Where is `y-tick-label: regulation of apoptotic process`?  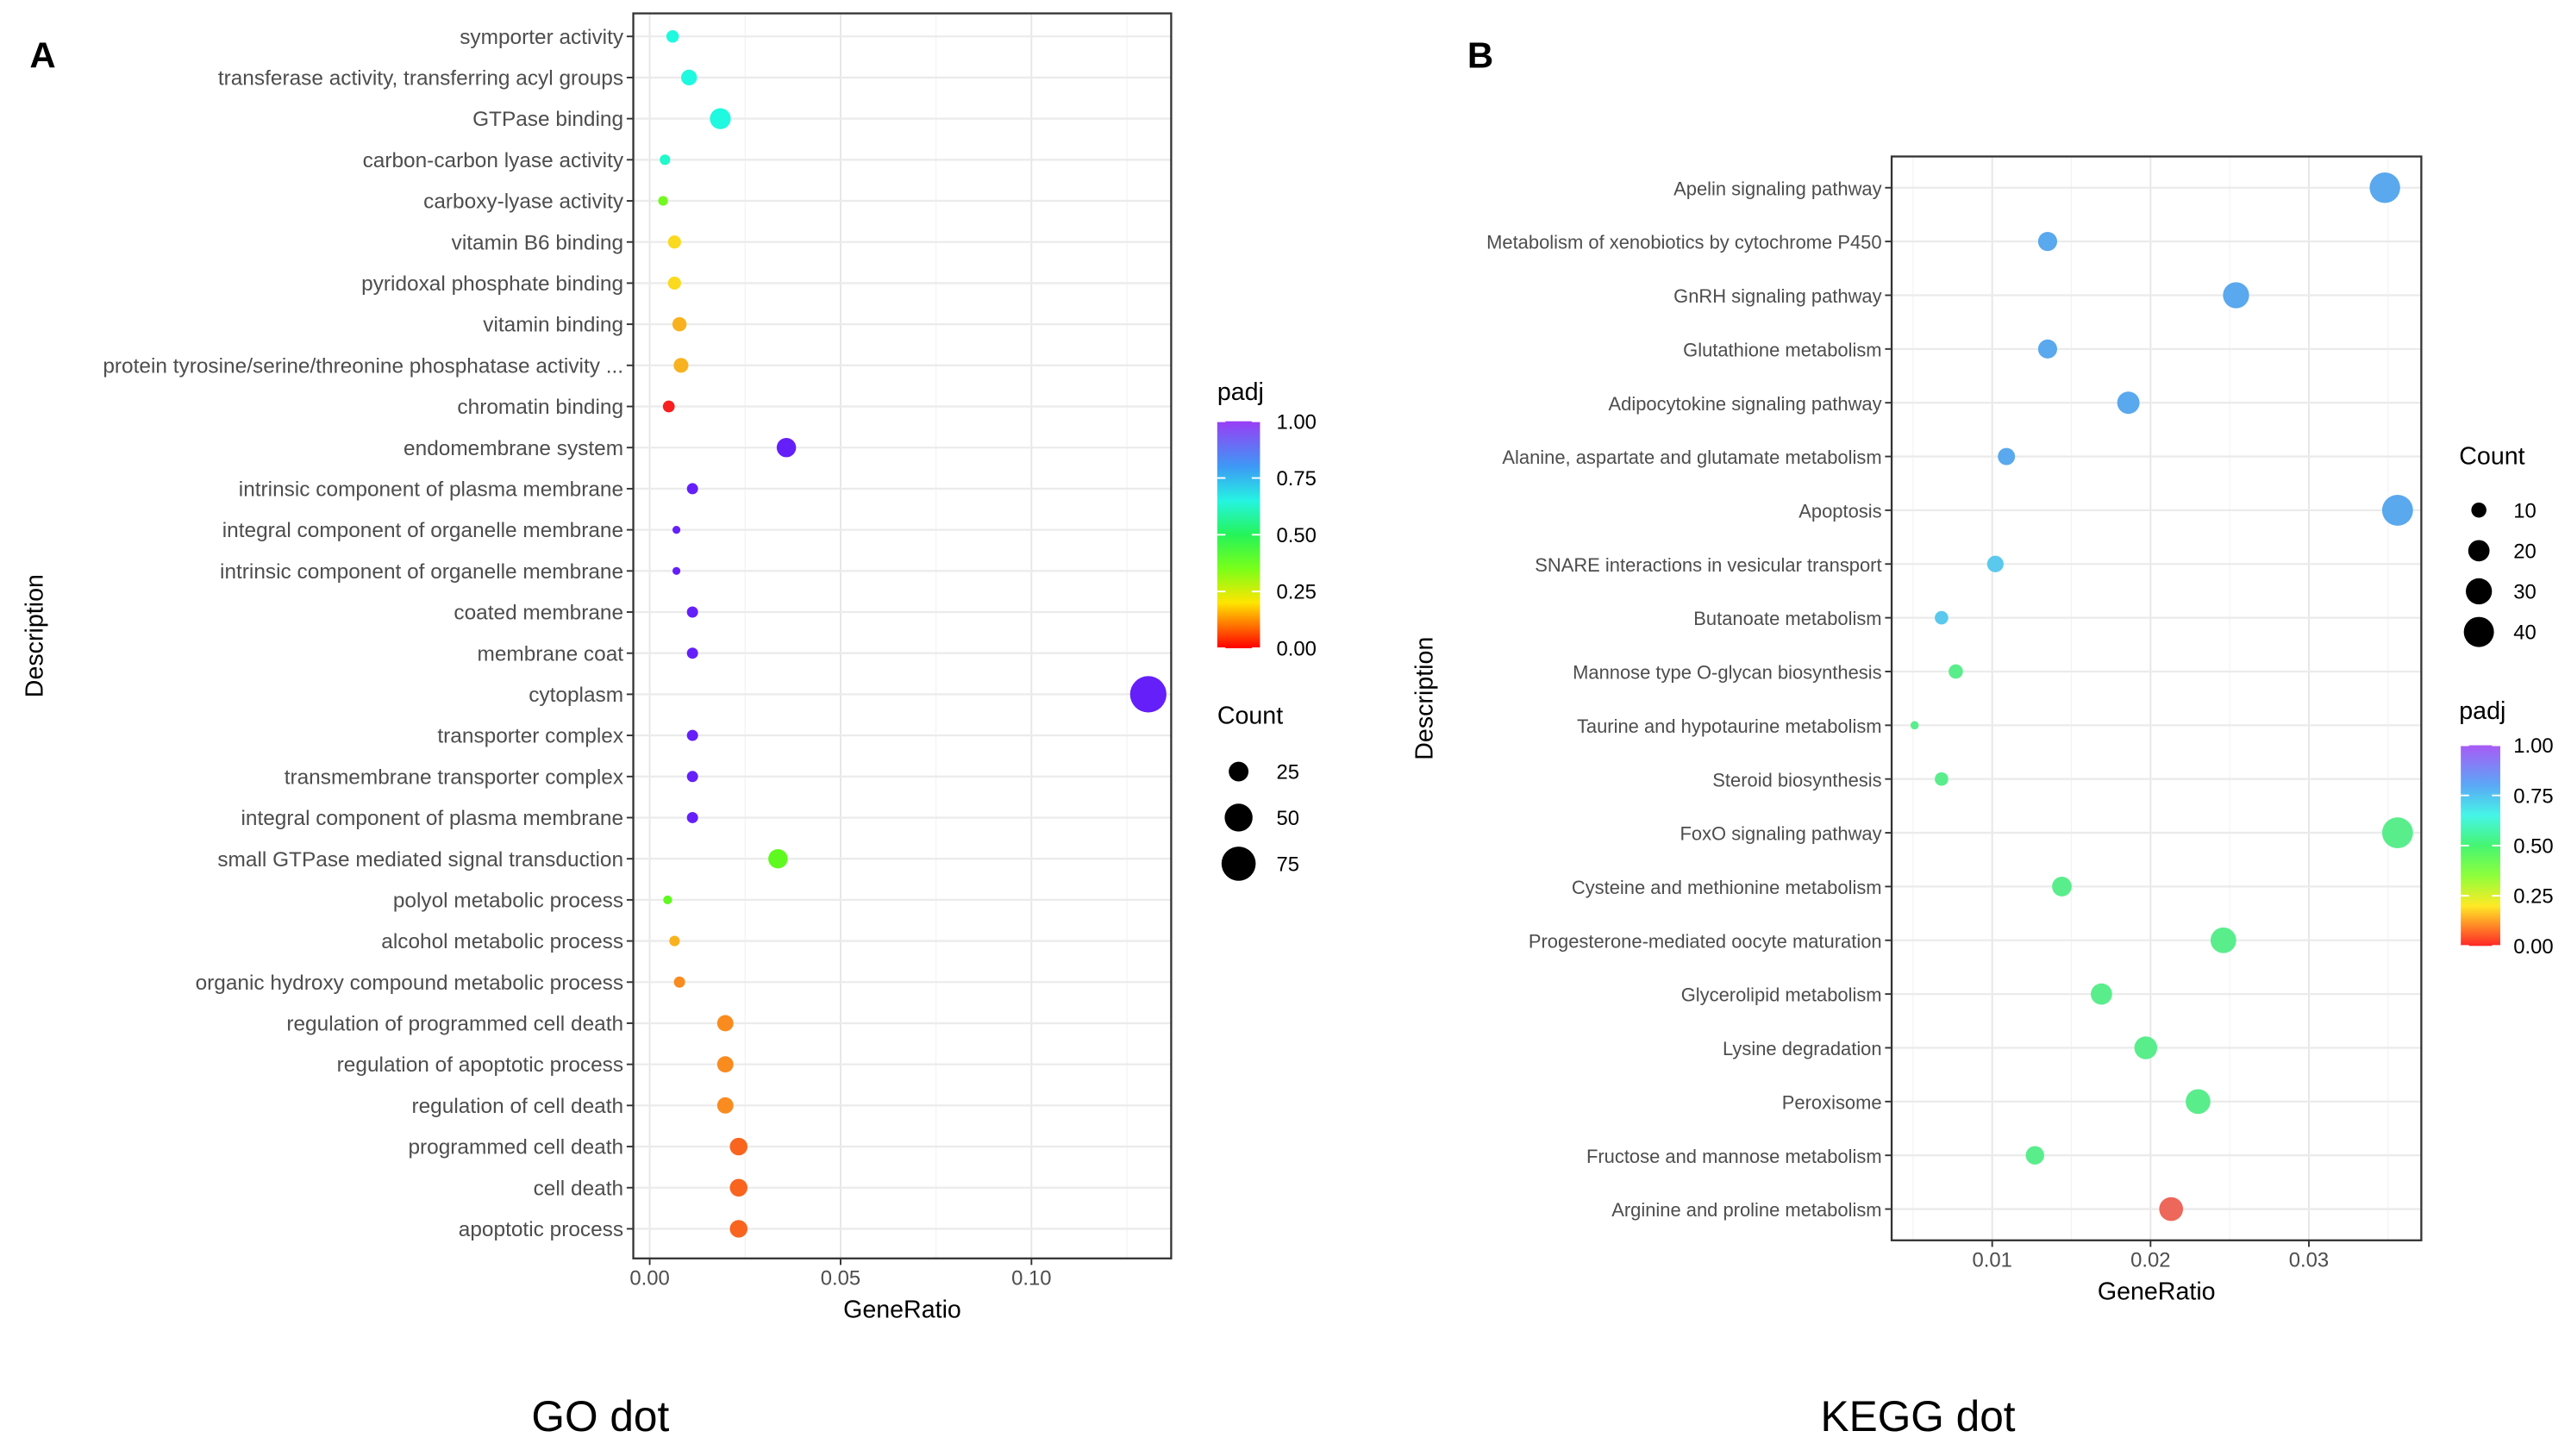 y-tick-label: regulation of apoptotic process is located at coordinates (480, 1065).